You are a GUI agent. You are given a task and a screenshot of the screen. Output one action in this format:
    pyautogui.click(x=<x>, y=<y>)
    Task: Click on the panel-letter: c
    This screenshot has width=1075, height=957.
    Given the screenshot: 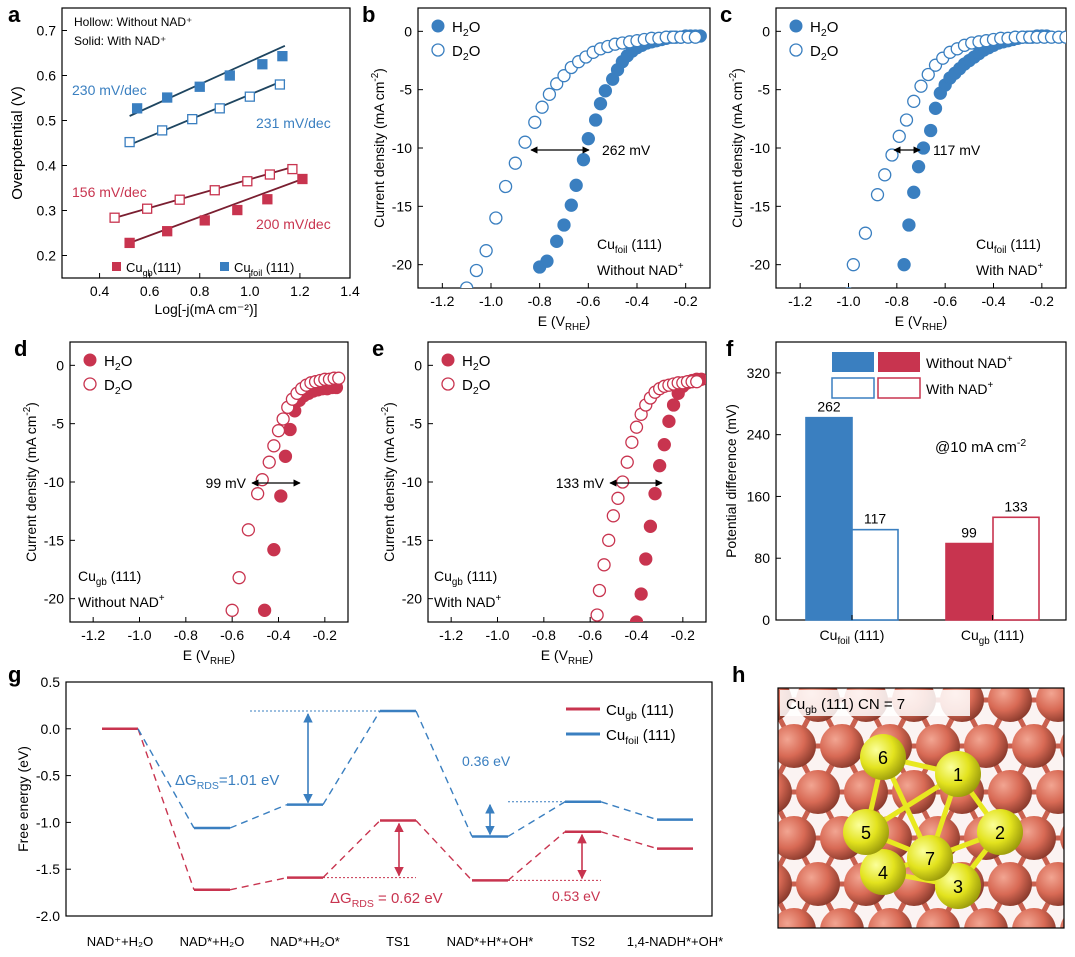 What is the action you would take?
    pyautogui.click(x=726, y=14)
    